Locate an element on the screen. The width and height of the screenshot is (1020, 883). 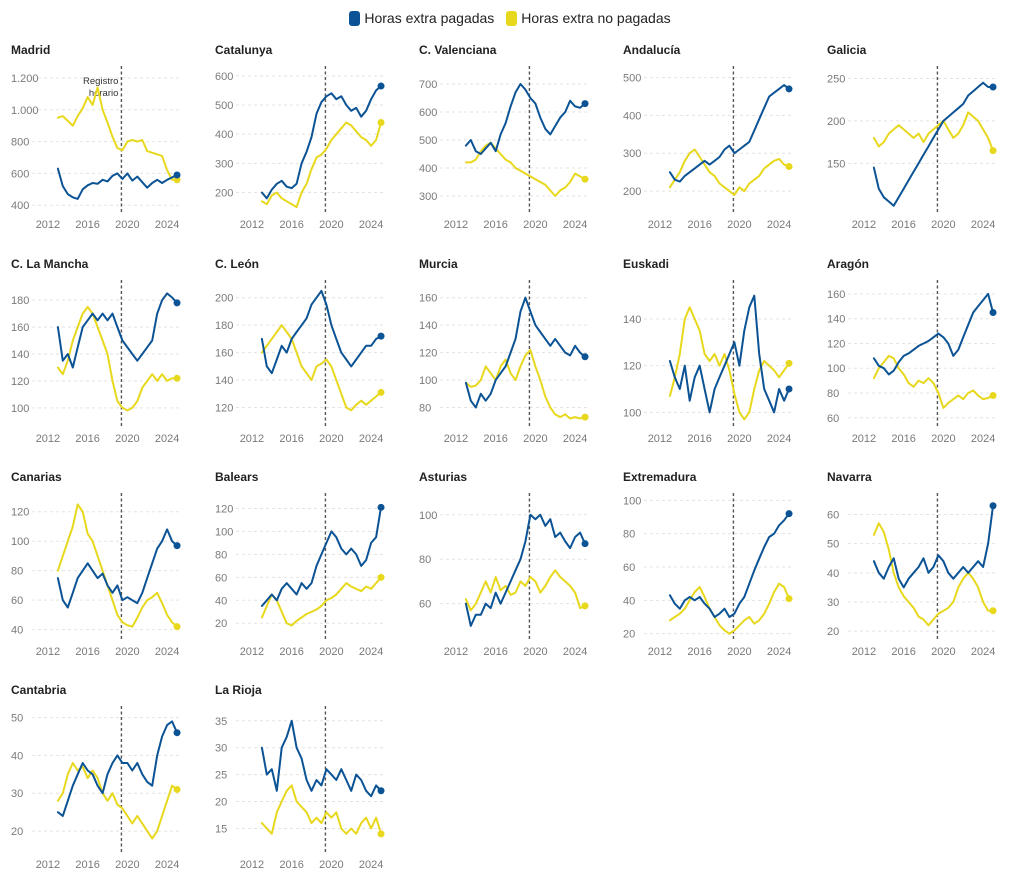
panel-euskadi: Euskadi 100 120 140 2012 2016 2020 2024 is located at coordinates (708, 351).